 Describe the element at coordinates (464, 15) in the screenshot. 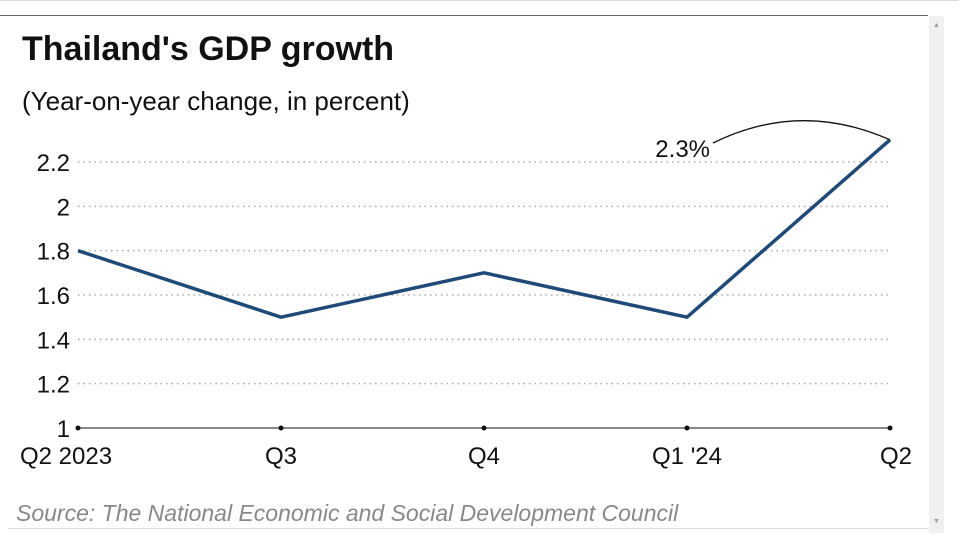

I see `header-rule` at that location.